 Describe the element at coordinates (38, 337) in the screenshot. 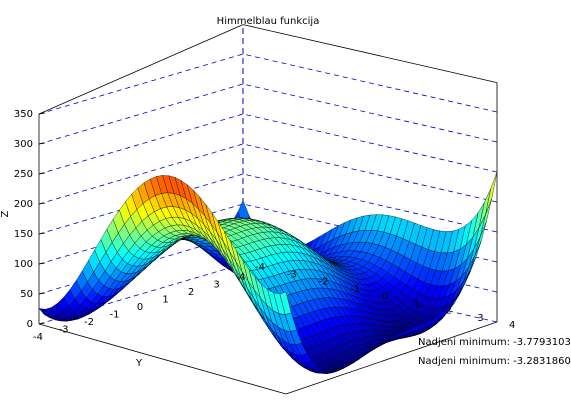

I see `y-tick-label: -4` at that location.